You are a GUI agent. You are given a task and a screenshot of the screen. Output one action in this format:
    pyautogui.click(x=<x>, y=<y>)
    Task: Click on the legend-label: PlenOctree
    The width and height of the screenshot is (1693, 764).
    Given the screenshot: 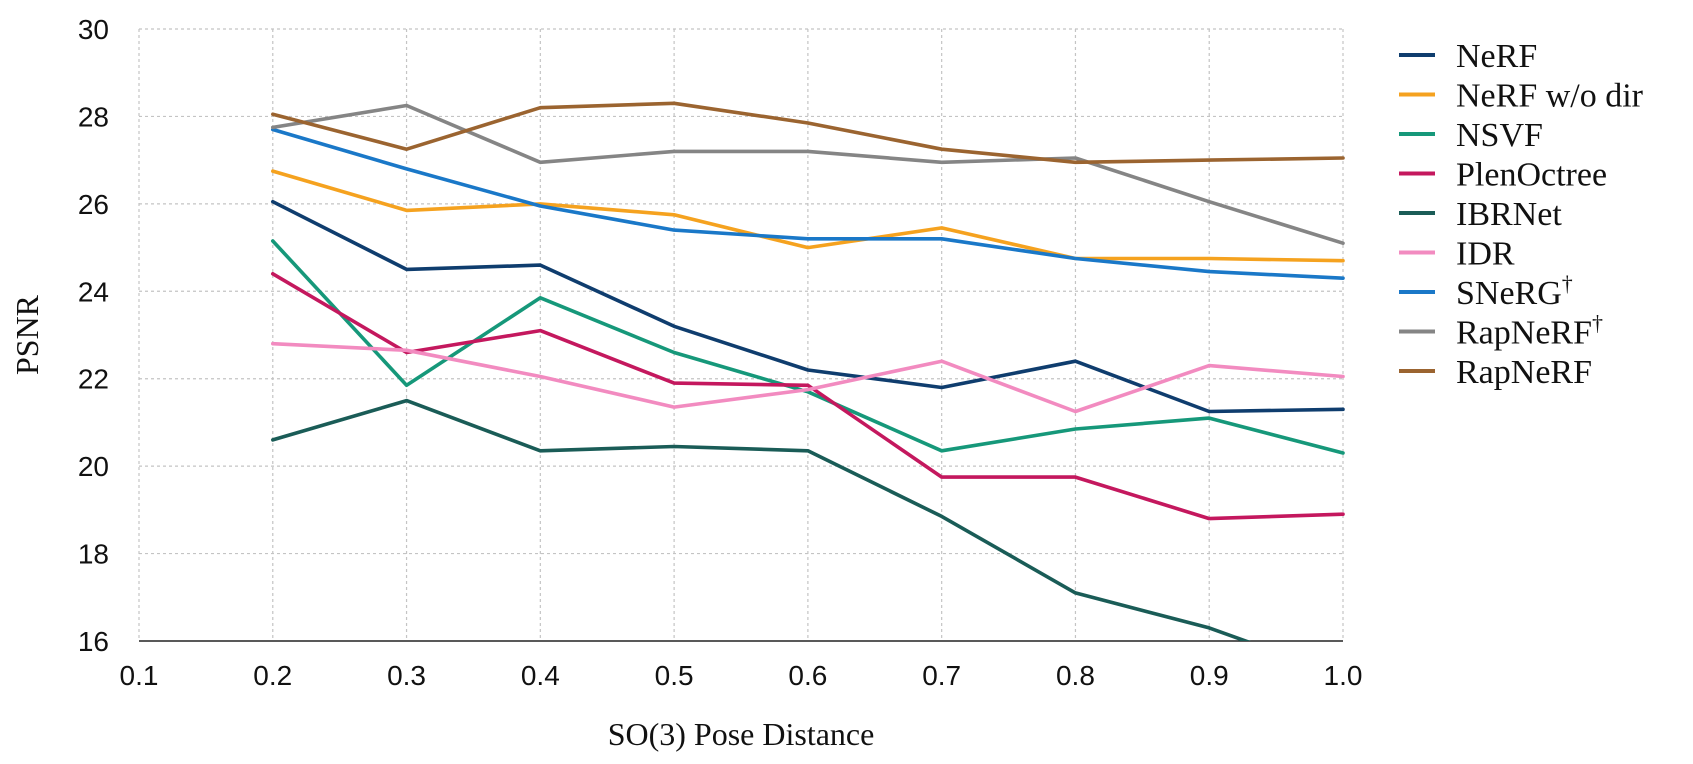 What is the action you would take?
    pyautogui.click(x=1531, y=175)
    